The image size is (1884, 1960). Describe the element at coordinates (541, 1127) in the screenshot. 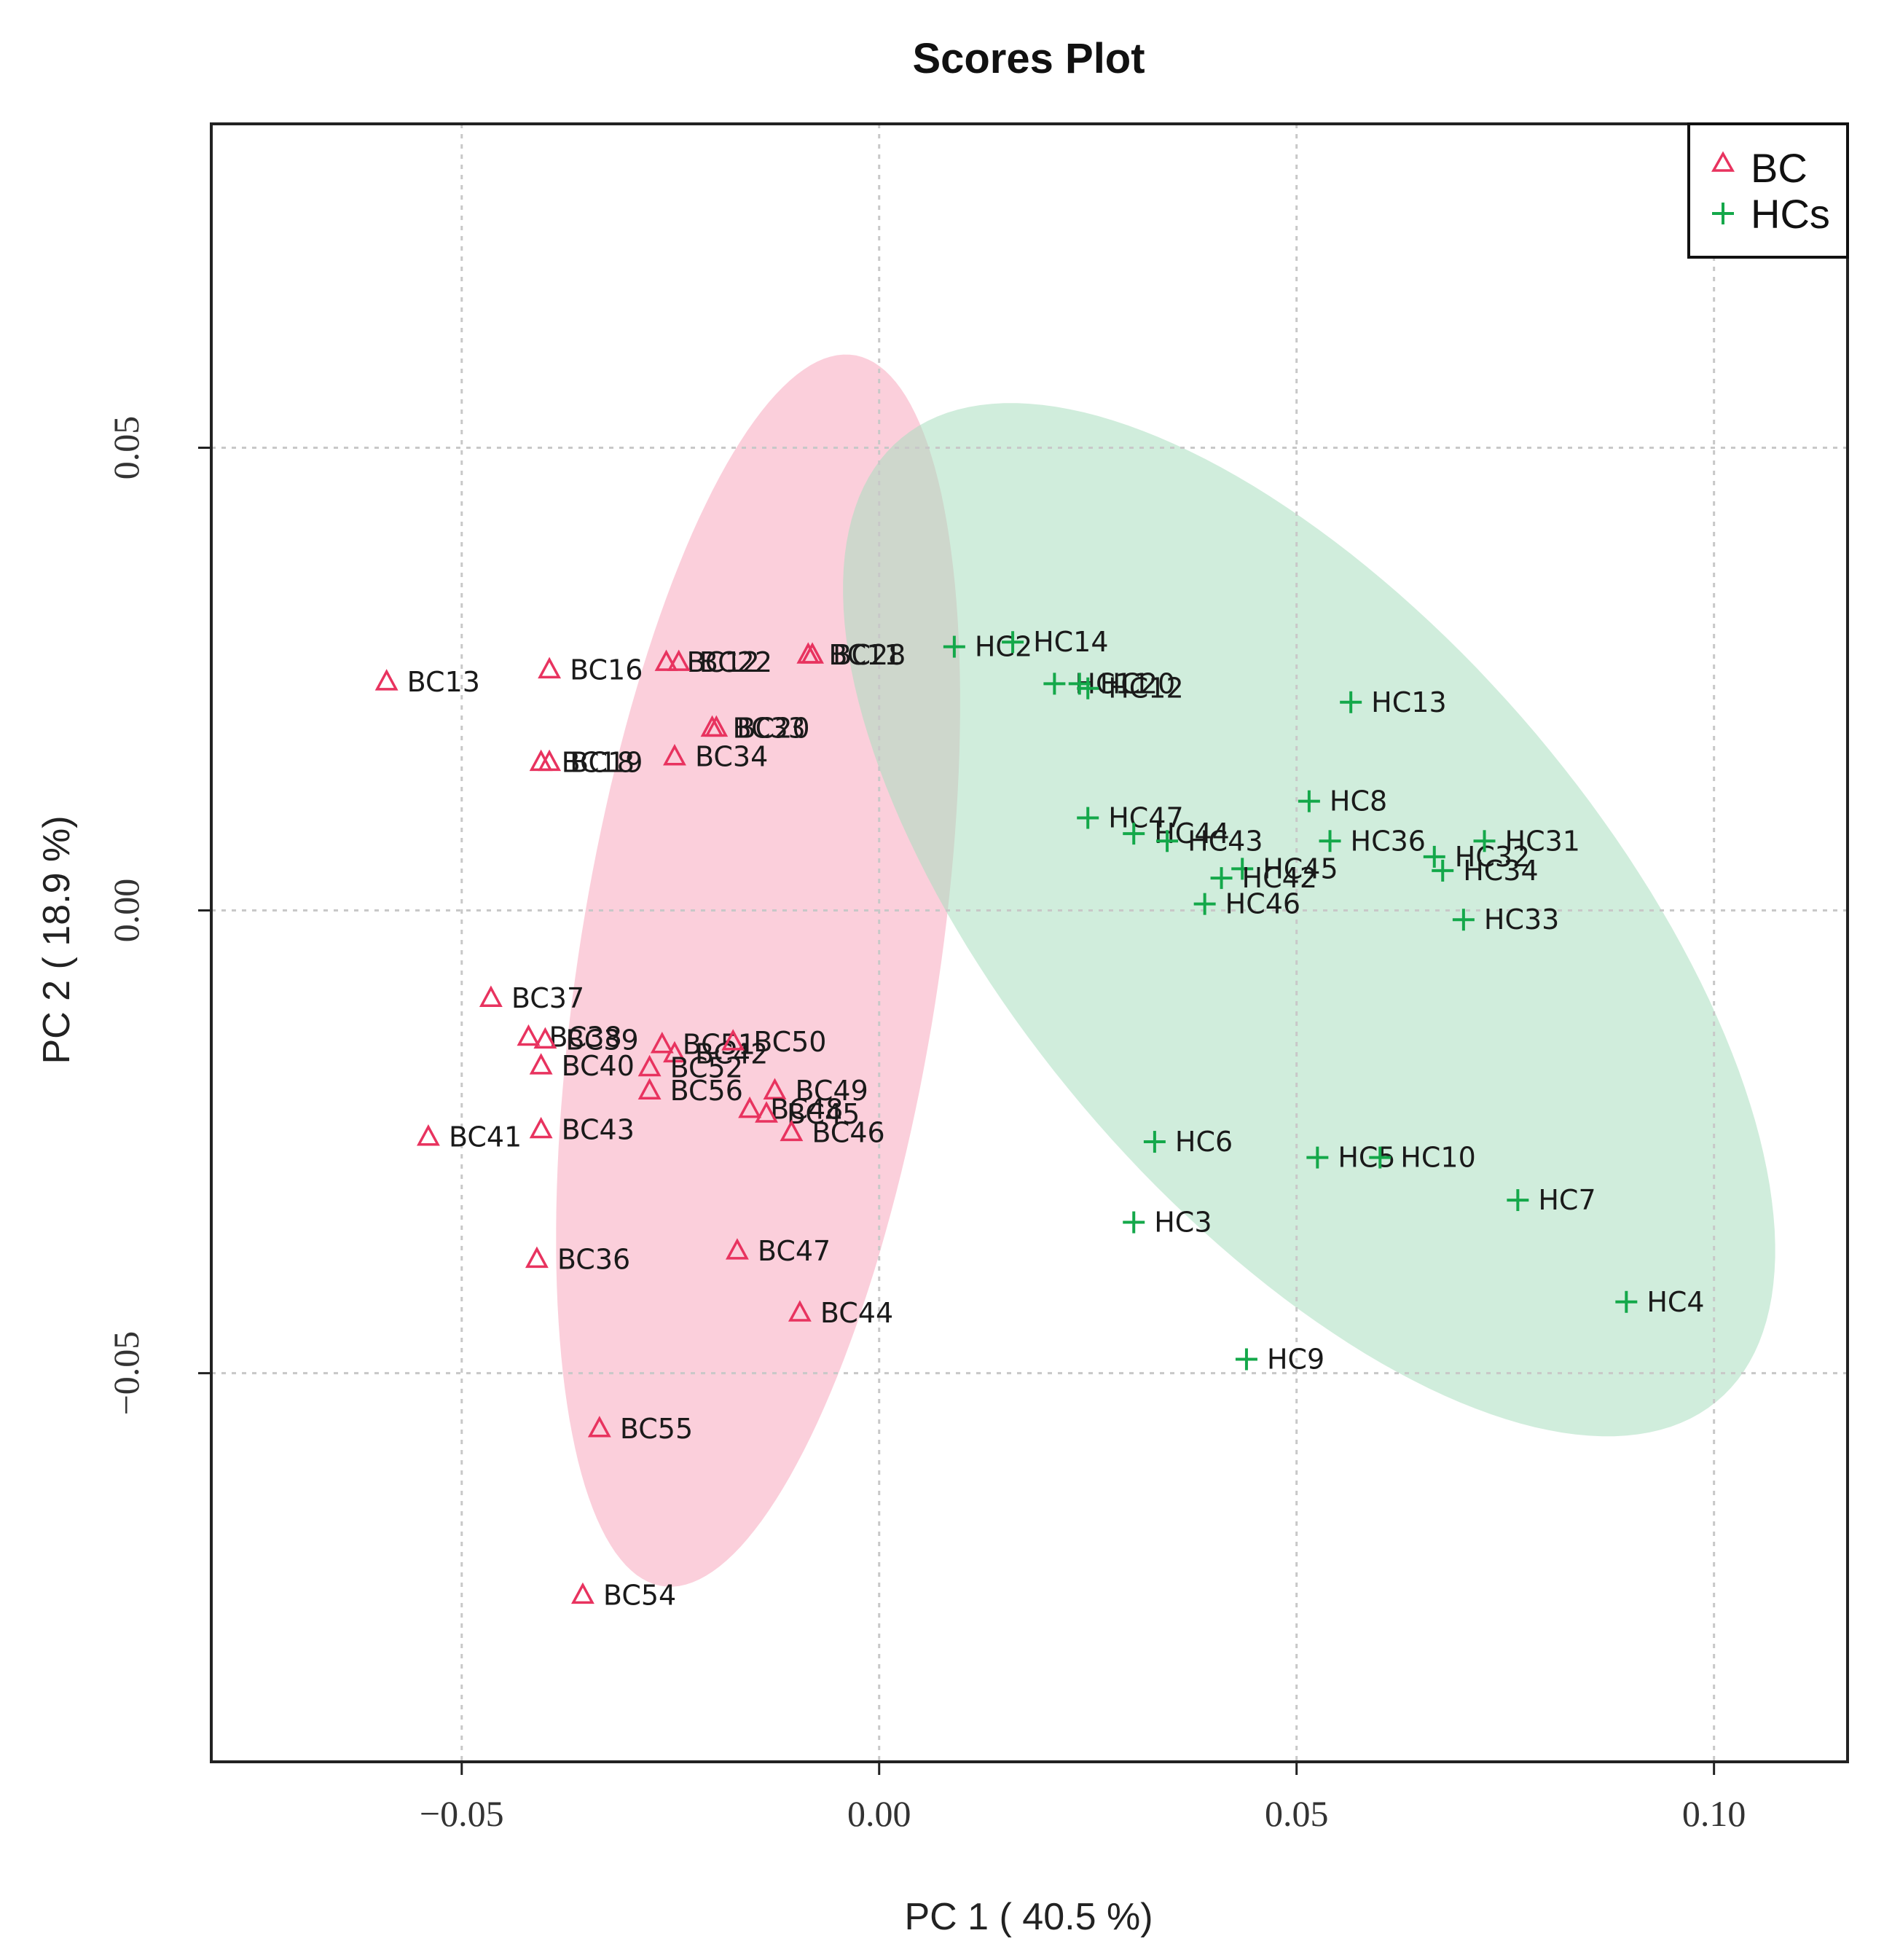

I see `point-bc43` at that location.